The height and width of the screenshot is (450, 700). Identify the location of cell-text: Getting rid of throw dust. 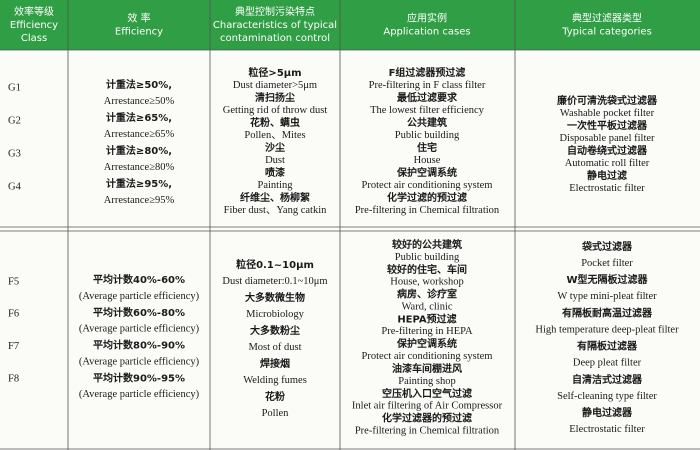
(275, 110).